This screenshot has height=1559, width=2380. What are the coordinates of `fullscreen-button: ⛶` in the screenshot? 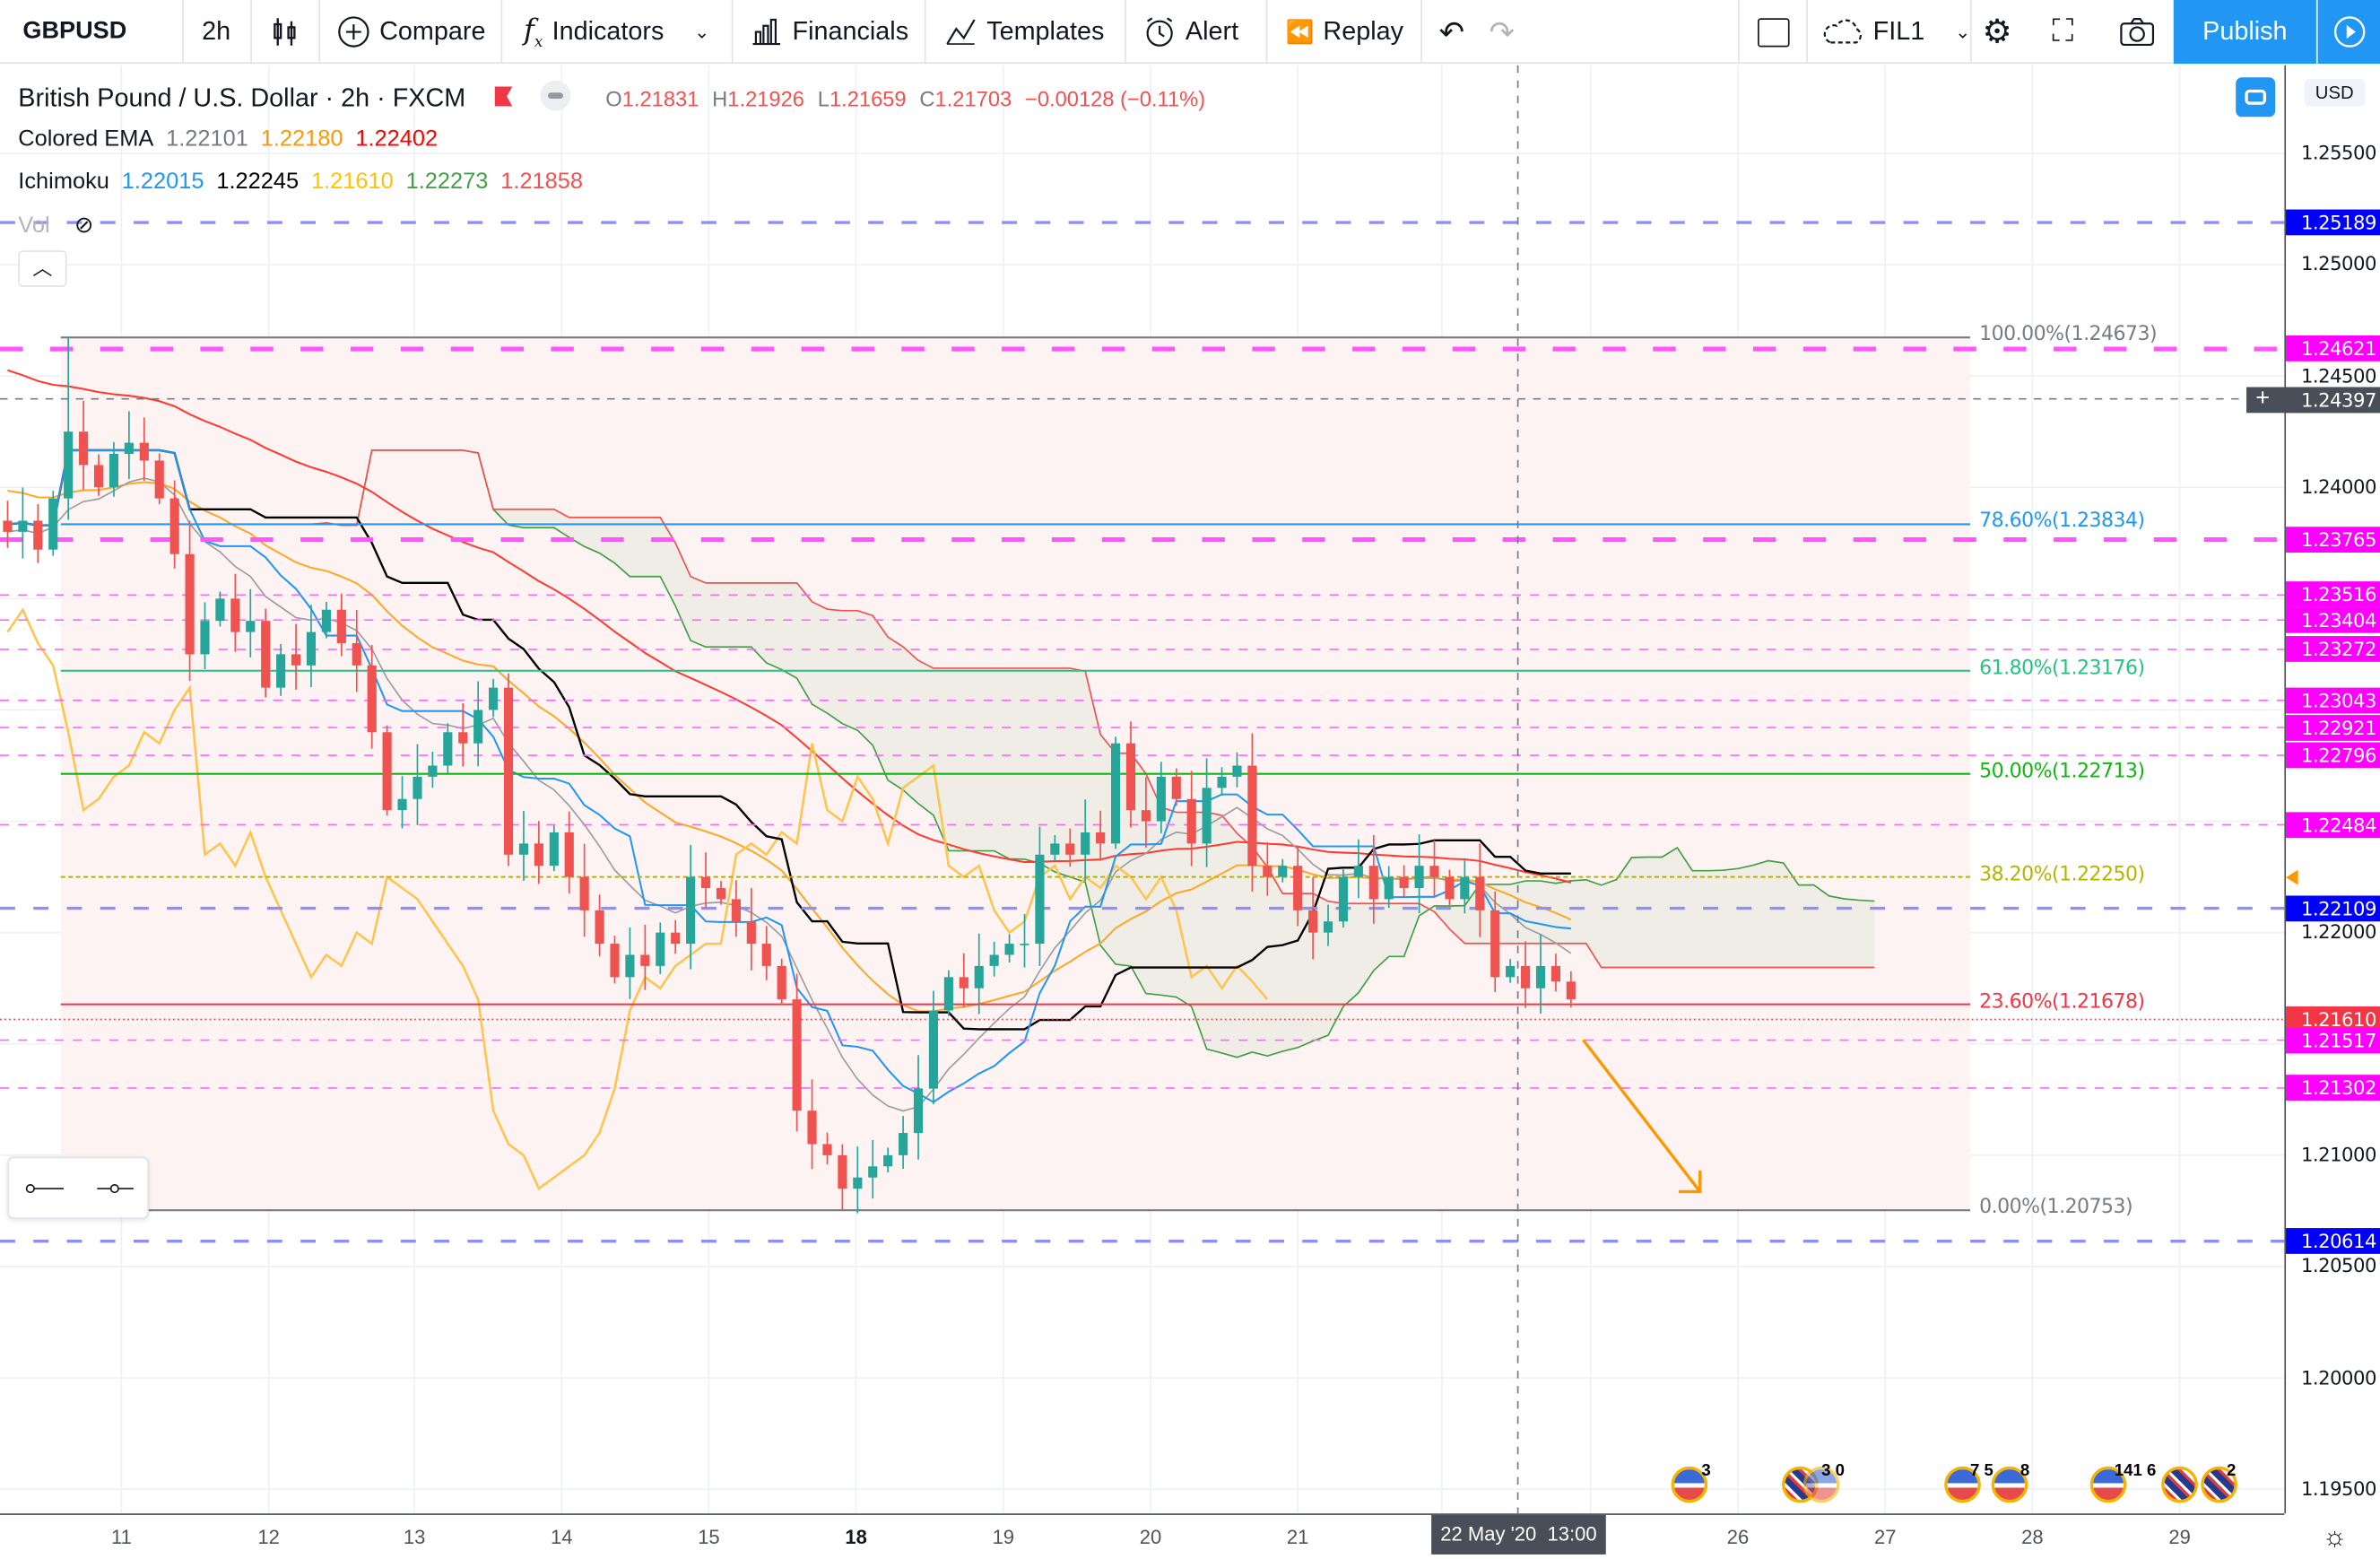 It's located at (2062, 32).